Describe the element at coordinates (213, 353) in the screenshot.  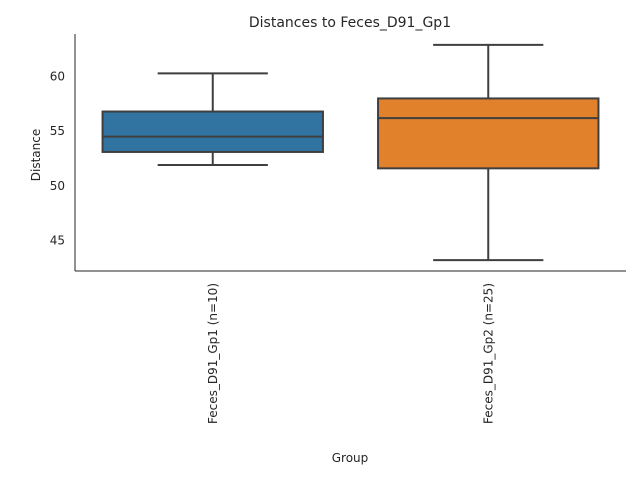
I see `x-tick-label: Feces_D91_Gp1 (n=10)` at that location.